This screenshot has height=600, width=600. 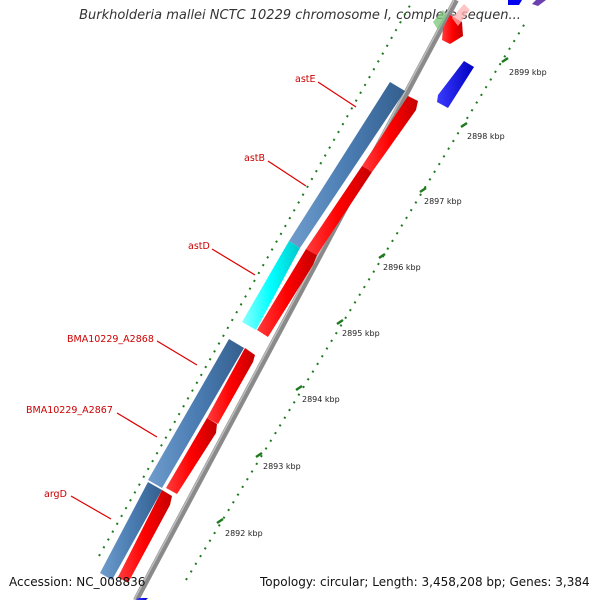 What do you see at coordinates (282, 466) in the screenshot?
I see `scale-tick-label: 2893 kbp` at bounding box center [282, 466].